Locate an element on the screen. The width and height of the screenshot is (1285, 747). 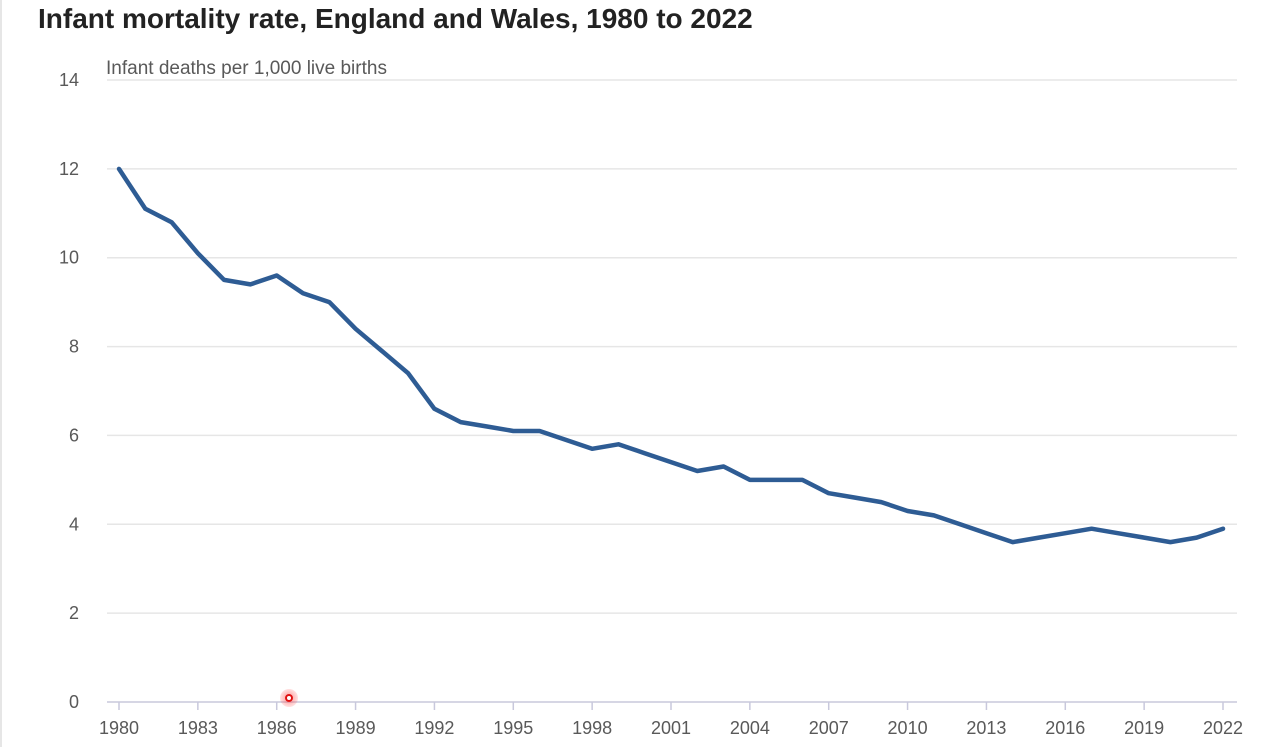
left-border is located at coordinates (1, 373).